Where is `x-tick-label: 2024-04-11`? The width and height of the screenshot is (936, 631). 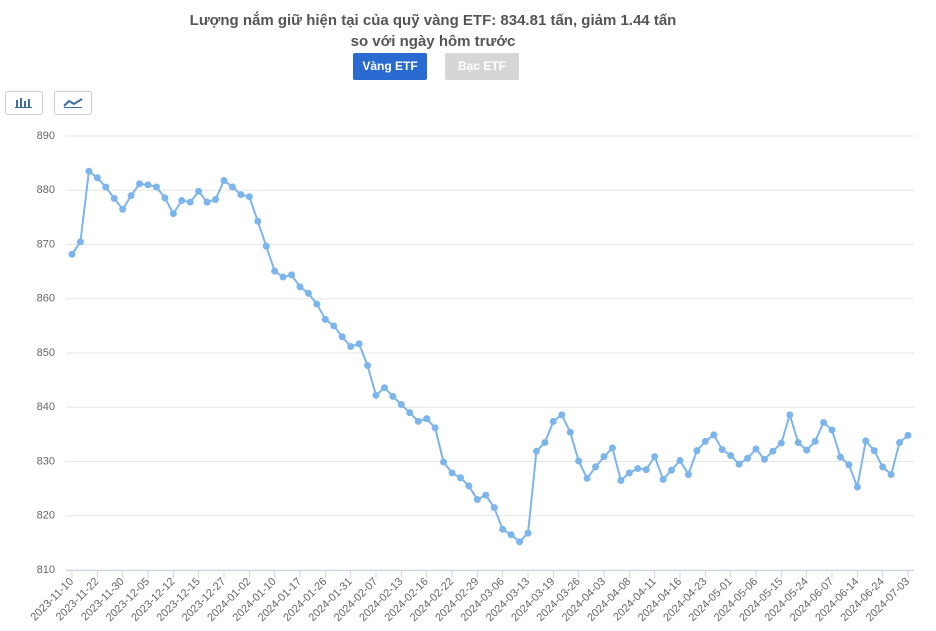
x-tick-label: 2024-04-11 is located at coordinates (635, 600).